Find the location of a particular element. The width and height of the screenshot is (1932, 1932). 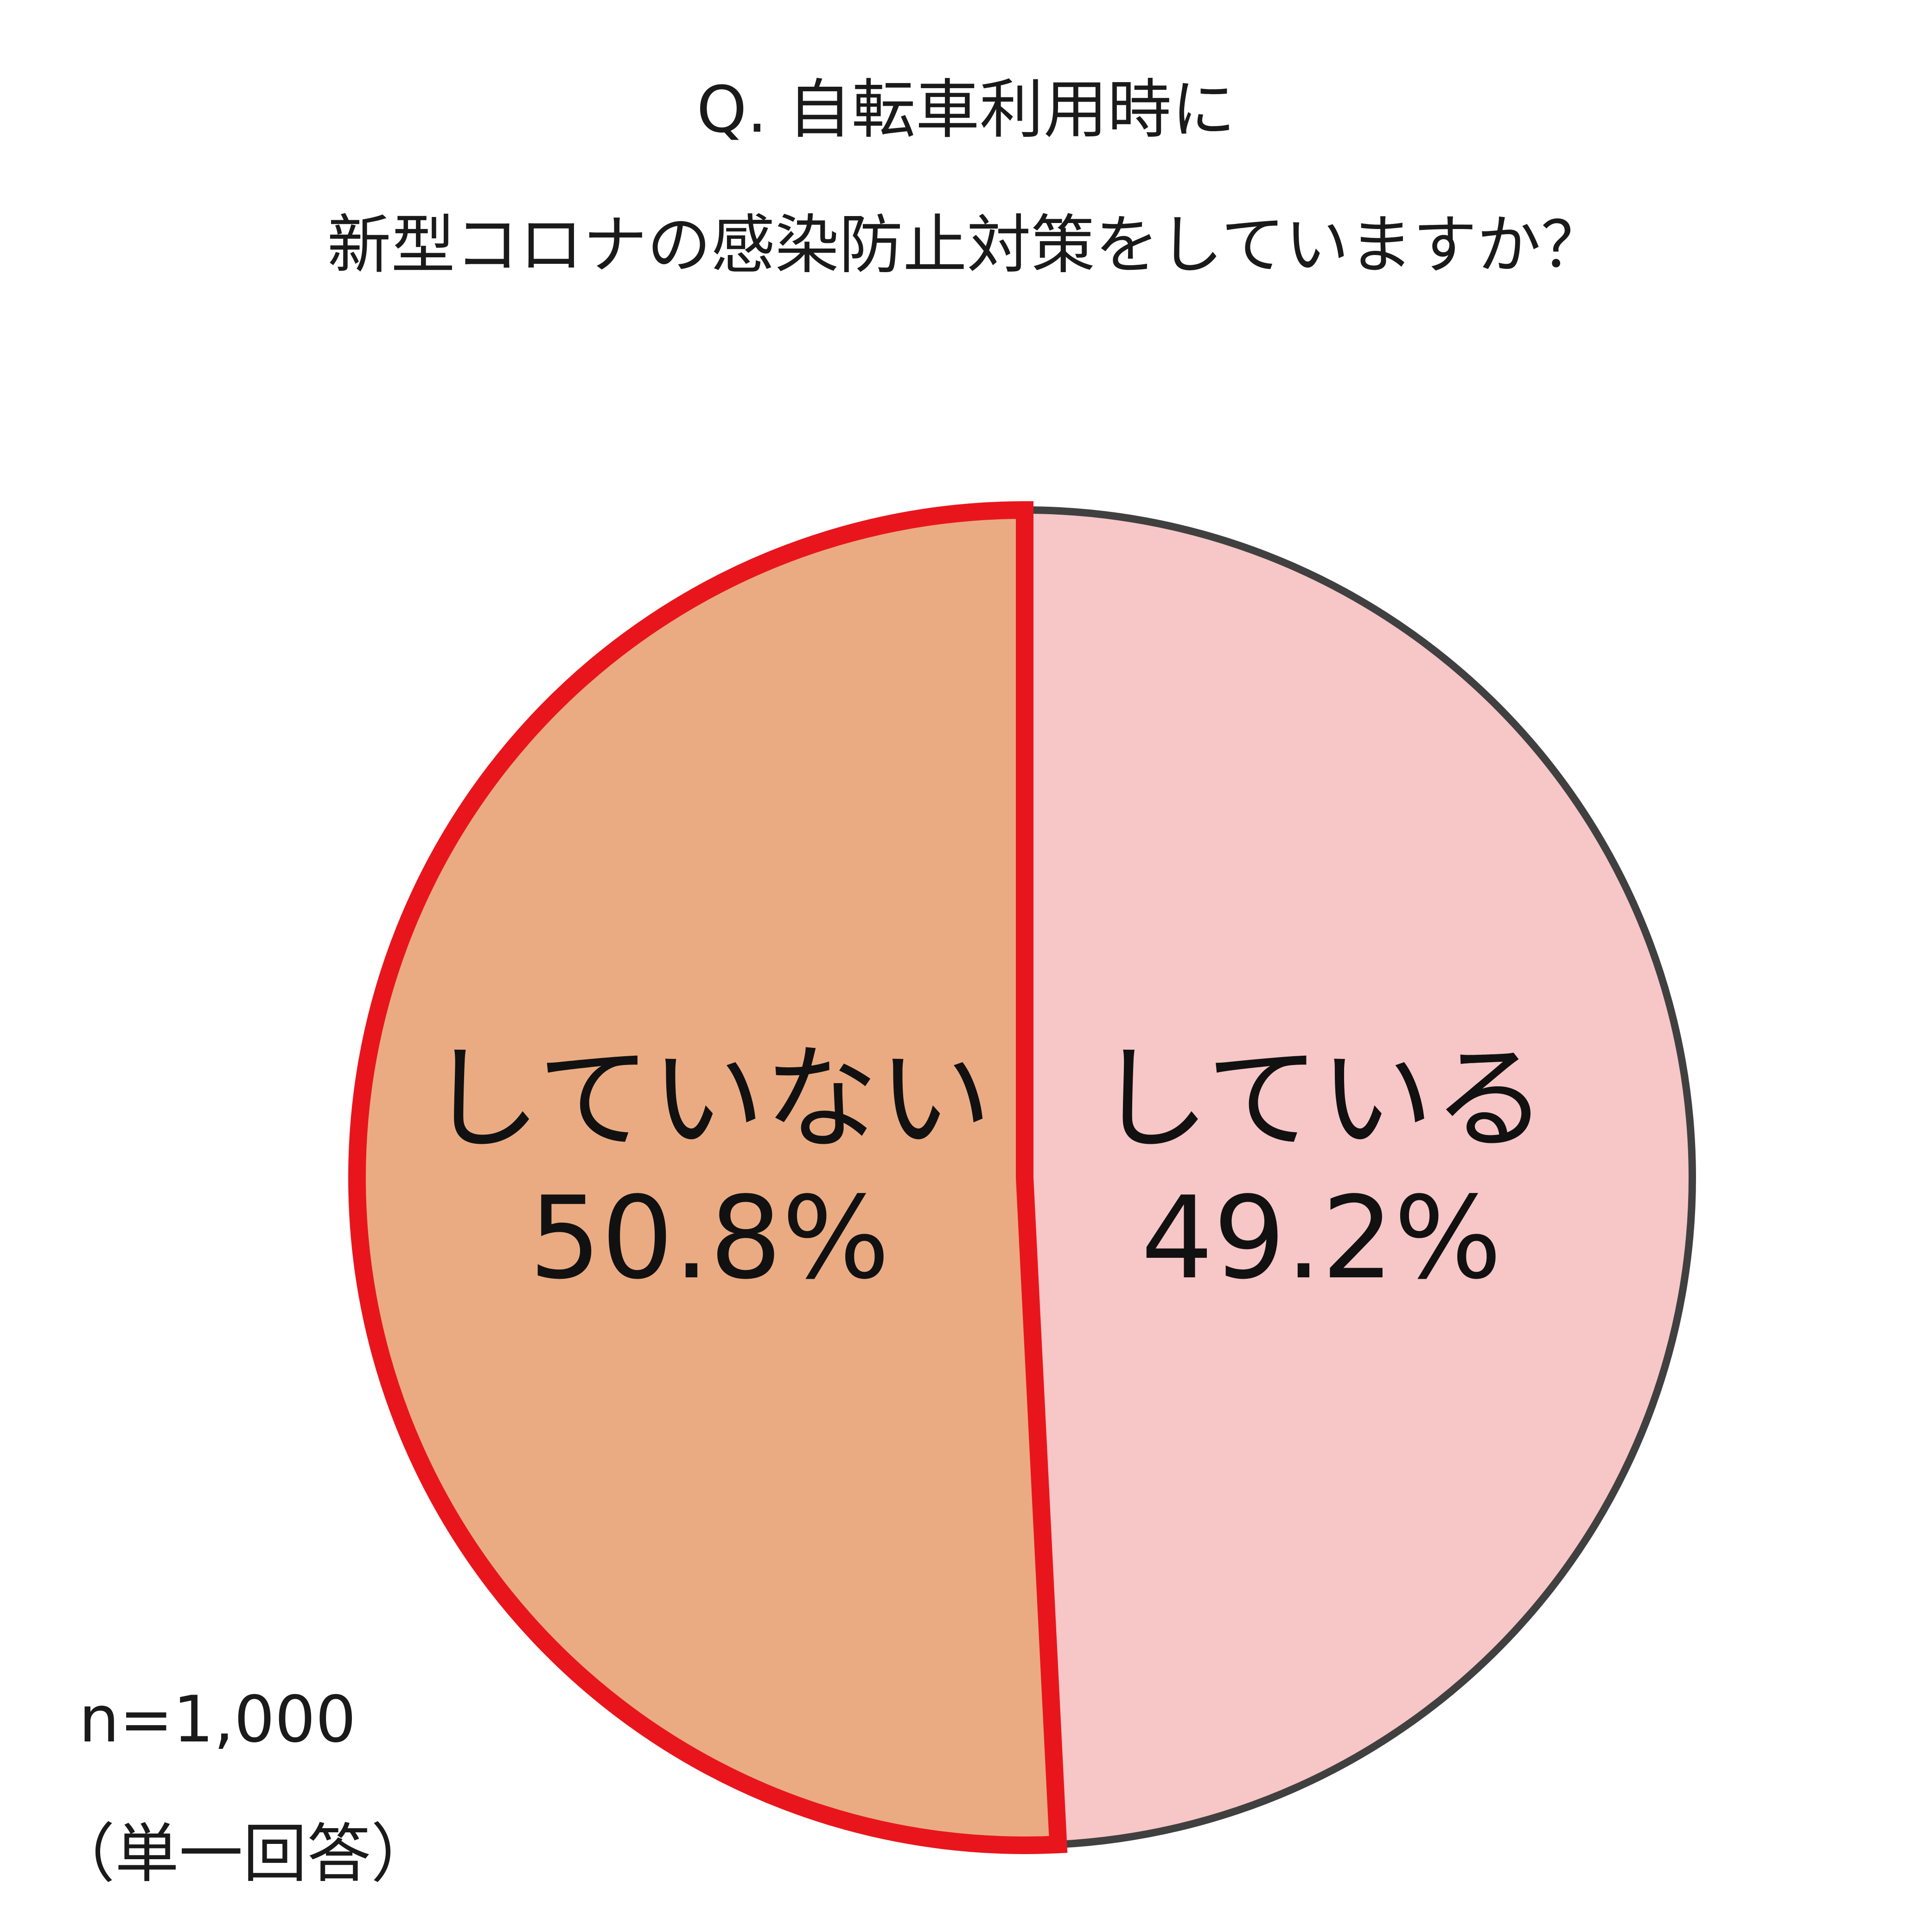

slice-value-not-doing: 50.8% is located at coordinates (709, 1238).